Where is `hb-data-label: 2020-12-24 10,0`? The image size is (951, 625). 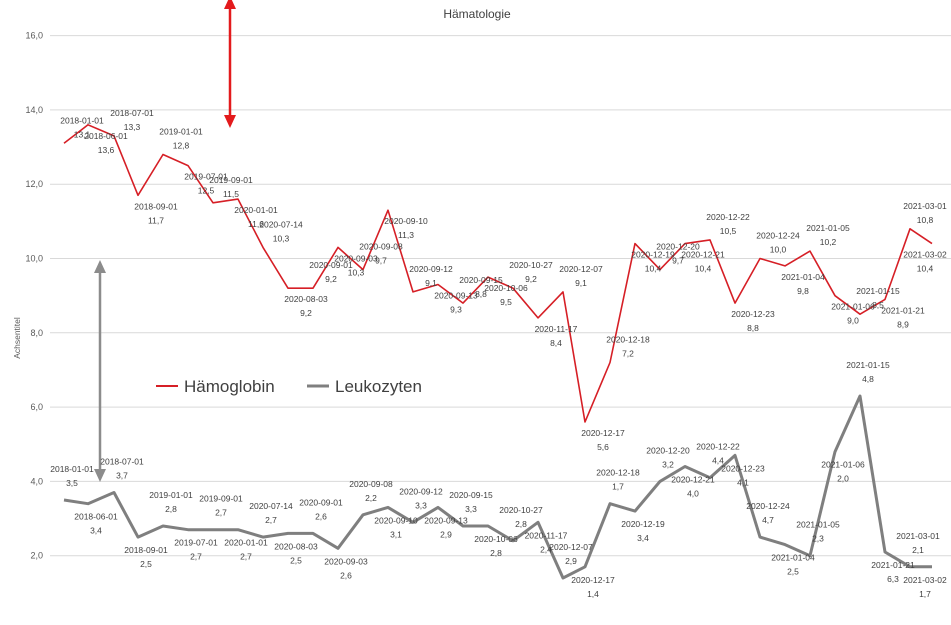
hb-data-label: 2020-12-24 10,0 is located at coordinates (778, 243).